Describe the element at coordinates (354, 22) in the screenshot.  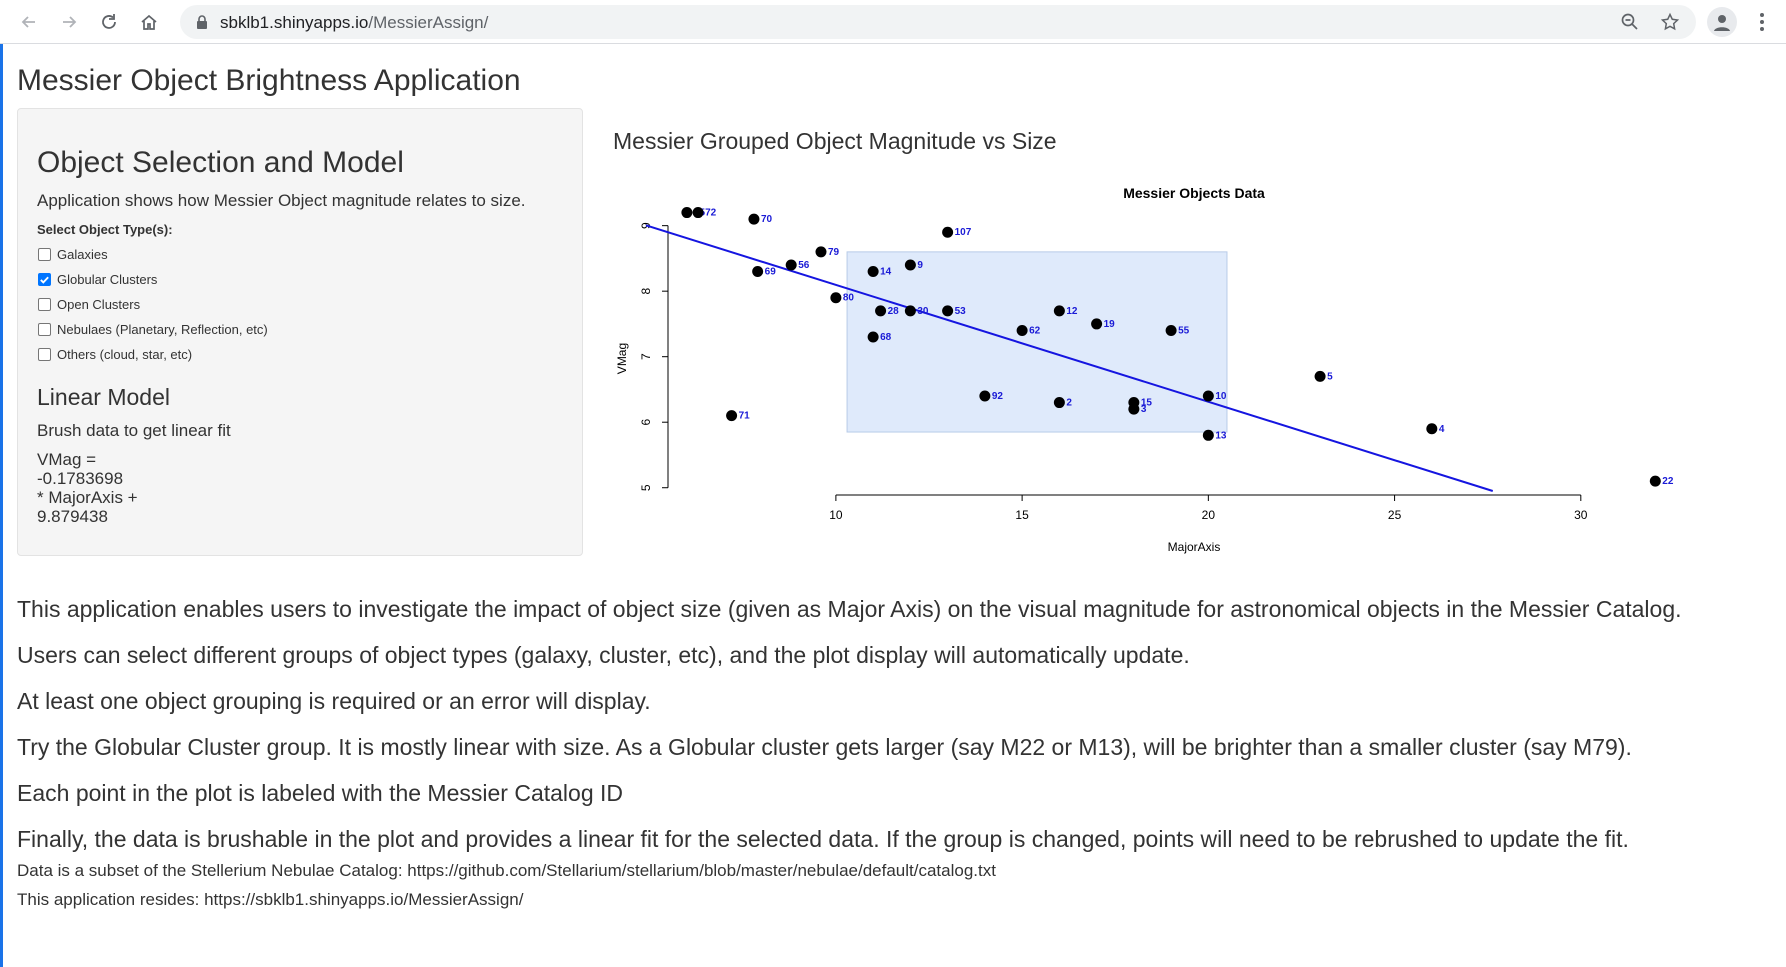
I see `address-url: sbklb1.shinyapps.io/MessierAssign/` at that location.